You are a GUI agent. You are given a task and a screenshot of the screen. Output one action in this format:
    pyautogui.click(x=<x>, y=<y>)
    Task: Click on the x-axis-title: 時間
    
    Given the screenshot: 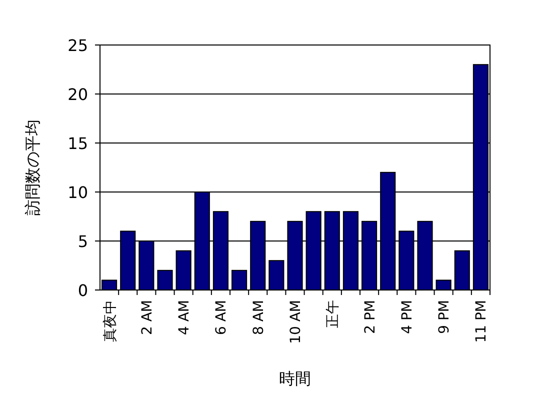 What is the action you would take?
    pyautogui.click(x=295, y=378)
    